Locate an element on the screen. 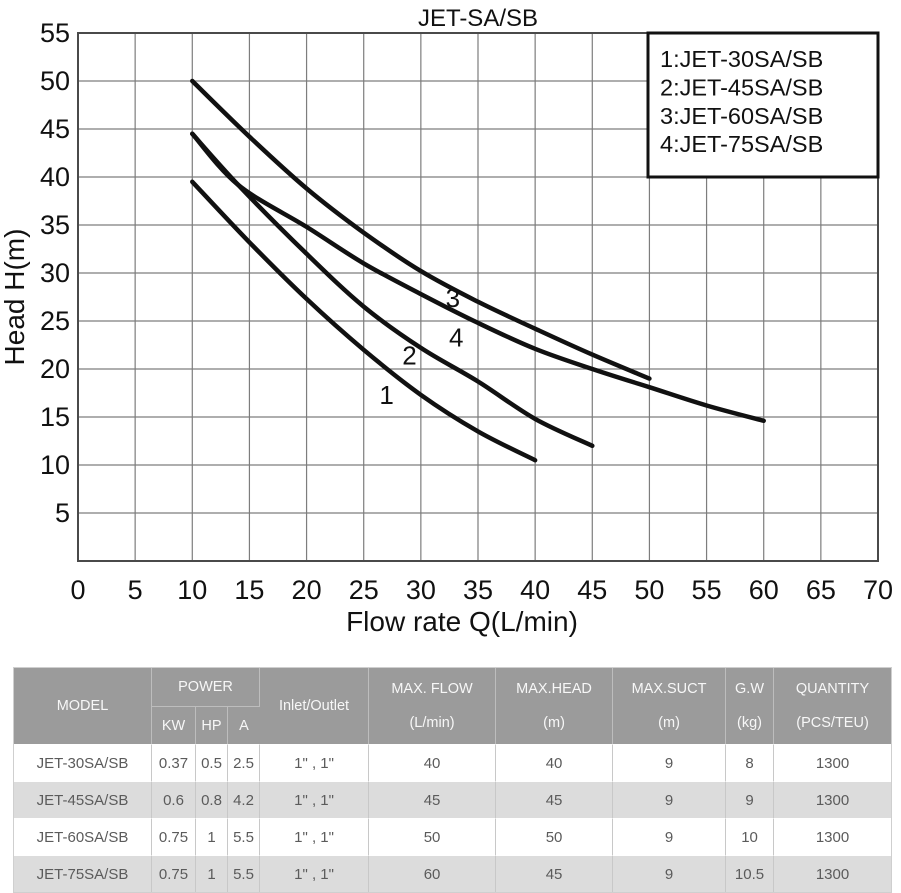 This screenshot has width=901, height=893. x-tick-label: 40 is located at coordinates (535, 590).